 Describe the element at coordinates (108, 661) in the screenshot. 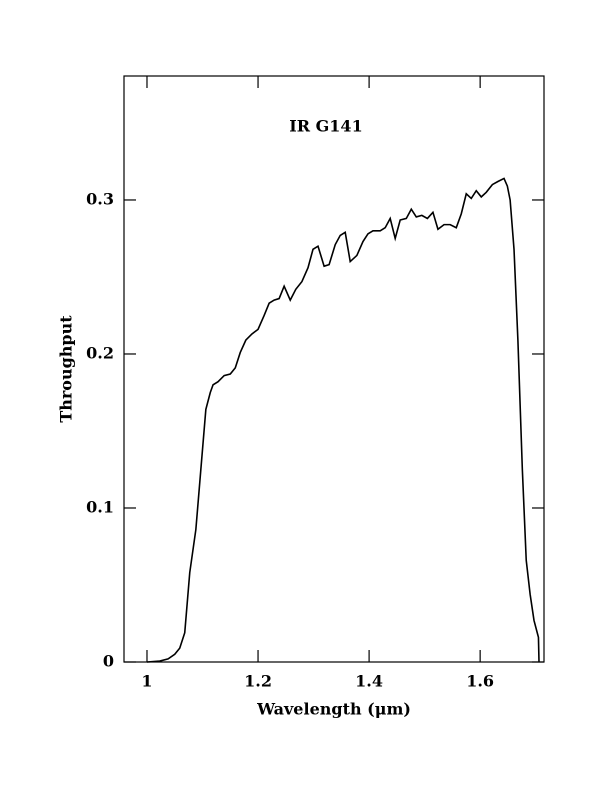

I see `y-tick-label: 0` at that location.